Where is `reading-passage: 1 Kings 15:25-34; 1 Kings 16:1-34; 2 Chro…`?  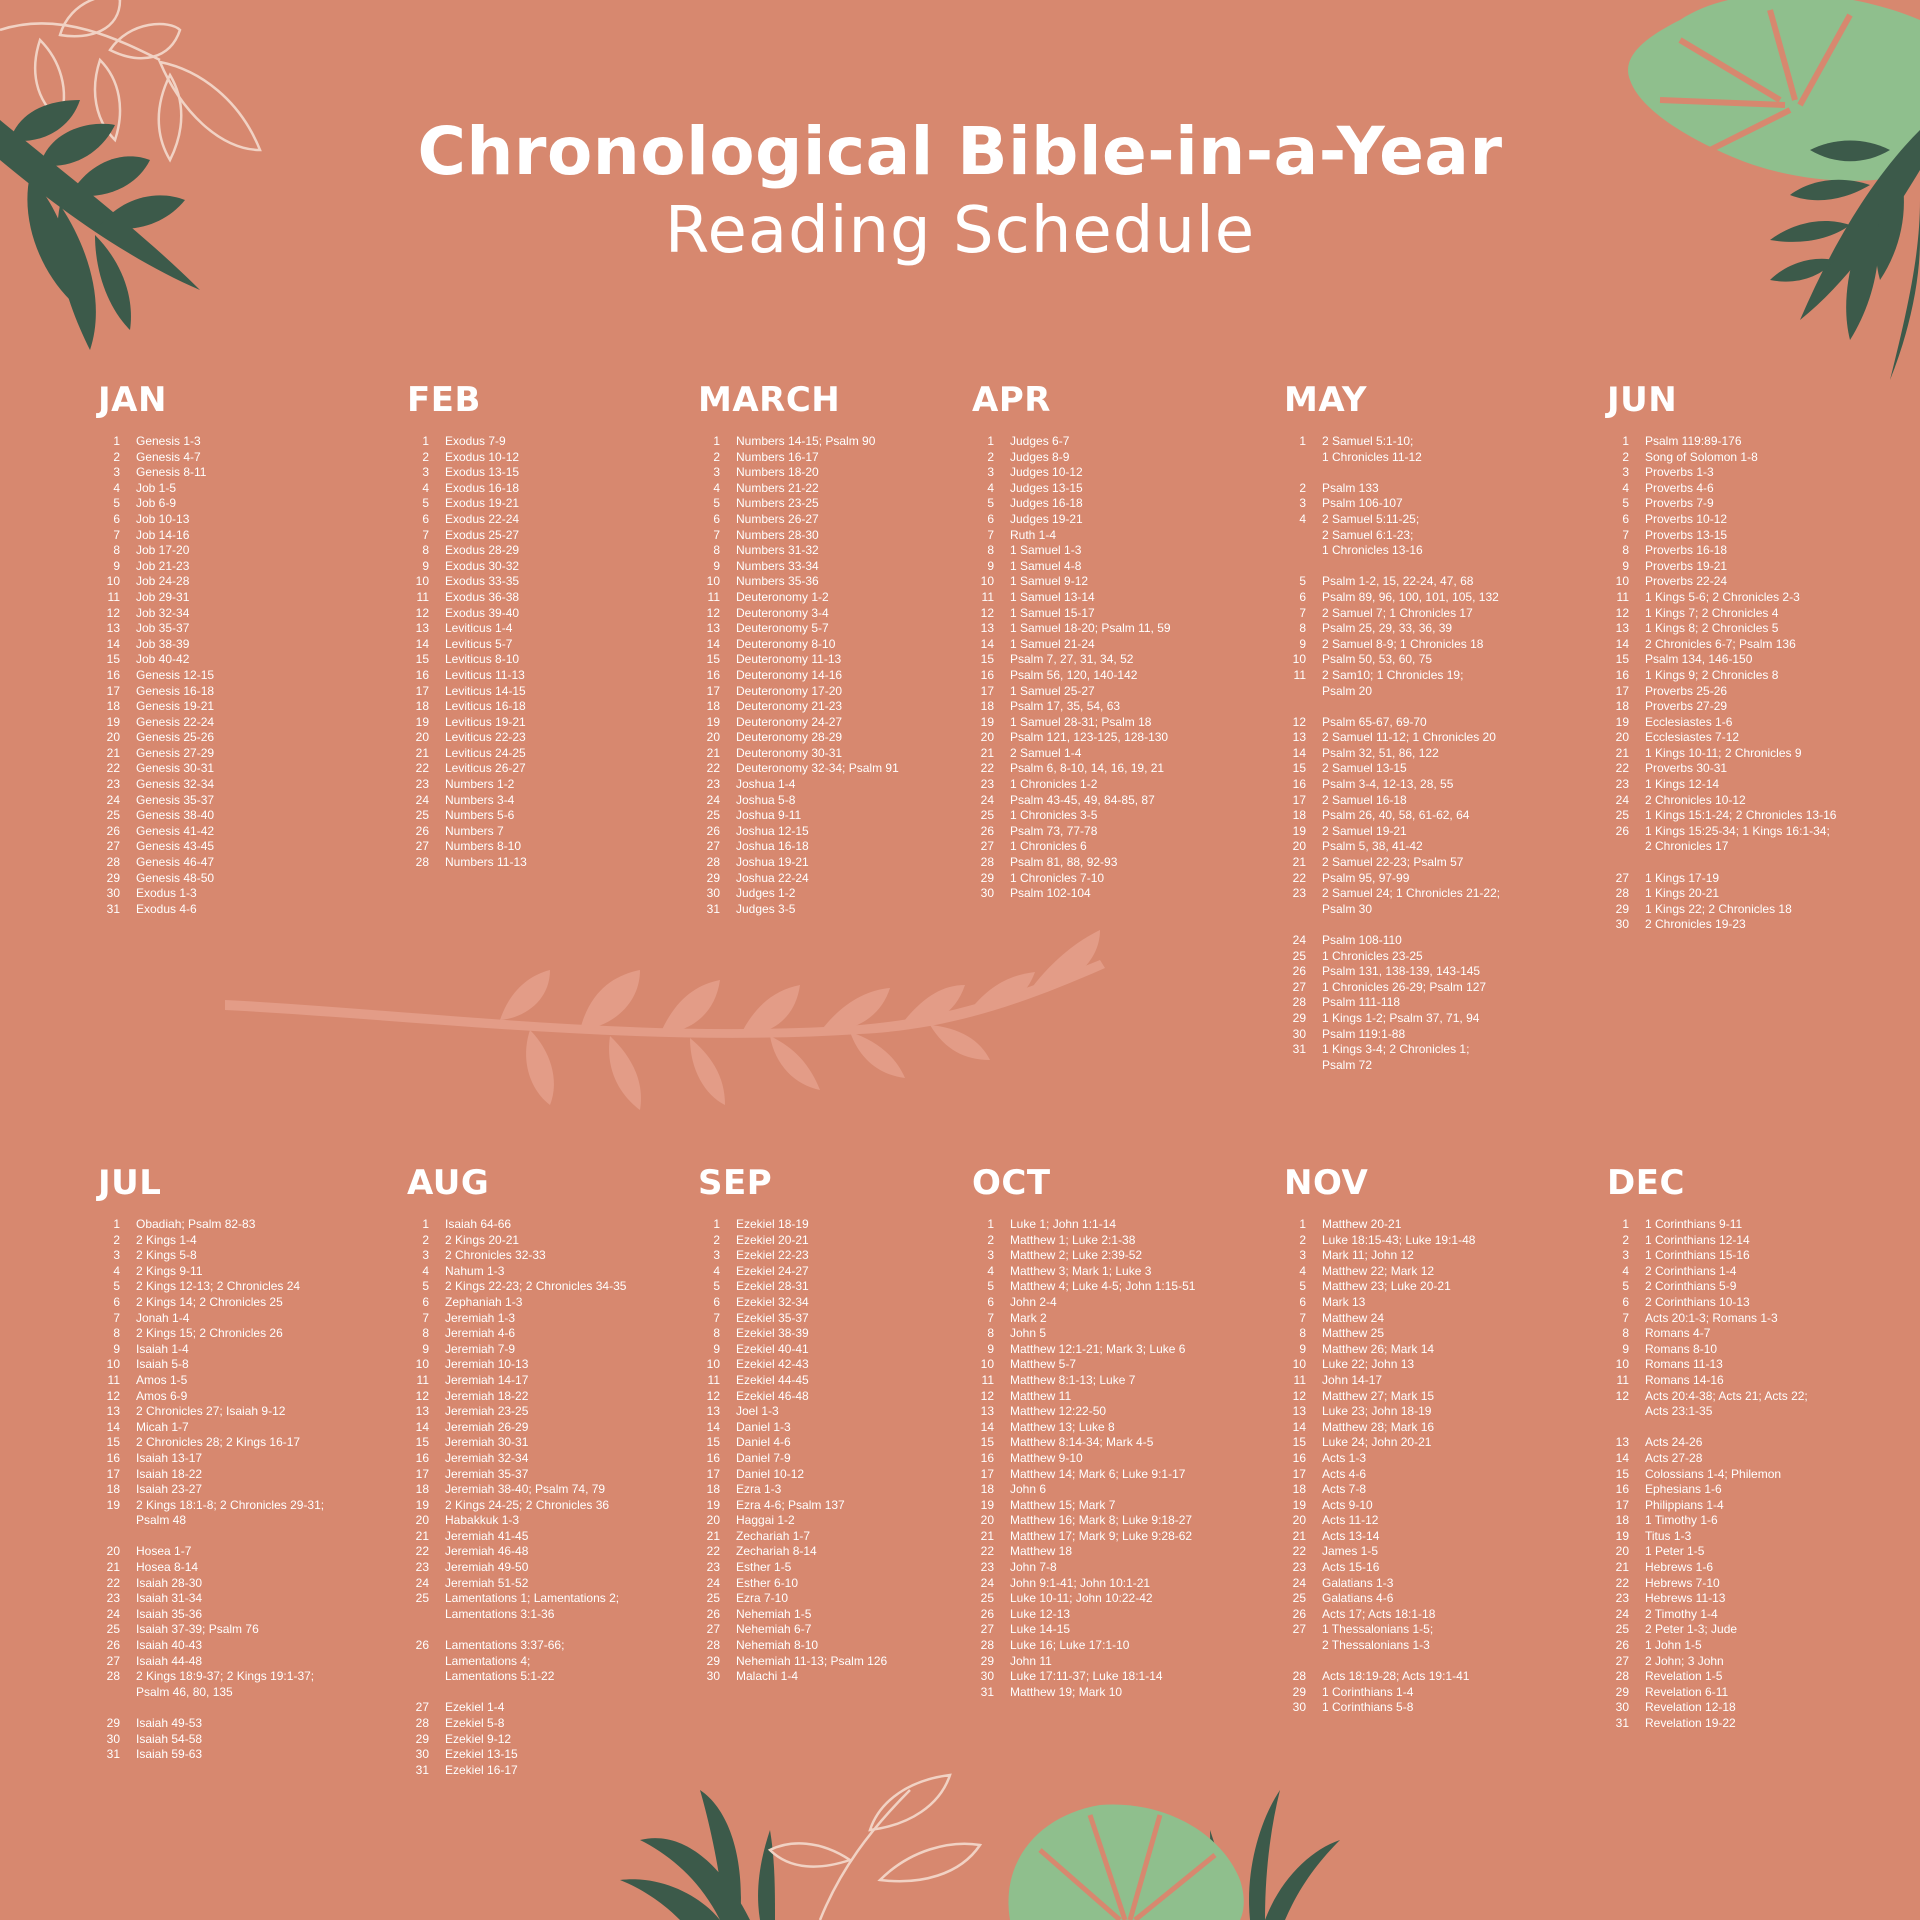
reading-passage: 1 Kings 15:25-34; 1 Kings 16:1-34; 2 Chro… is located at coordinates (1729, 839).